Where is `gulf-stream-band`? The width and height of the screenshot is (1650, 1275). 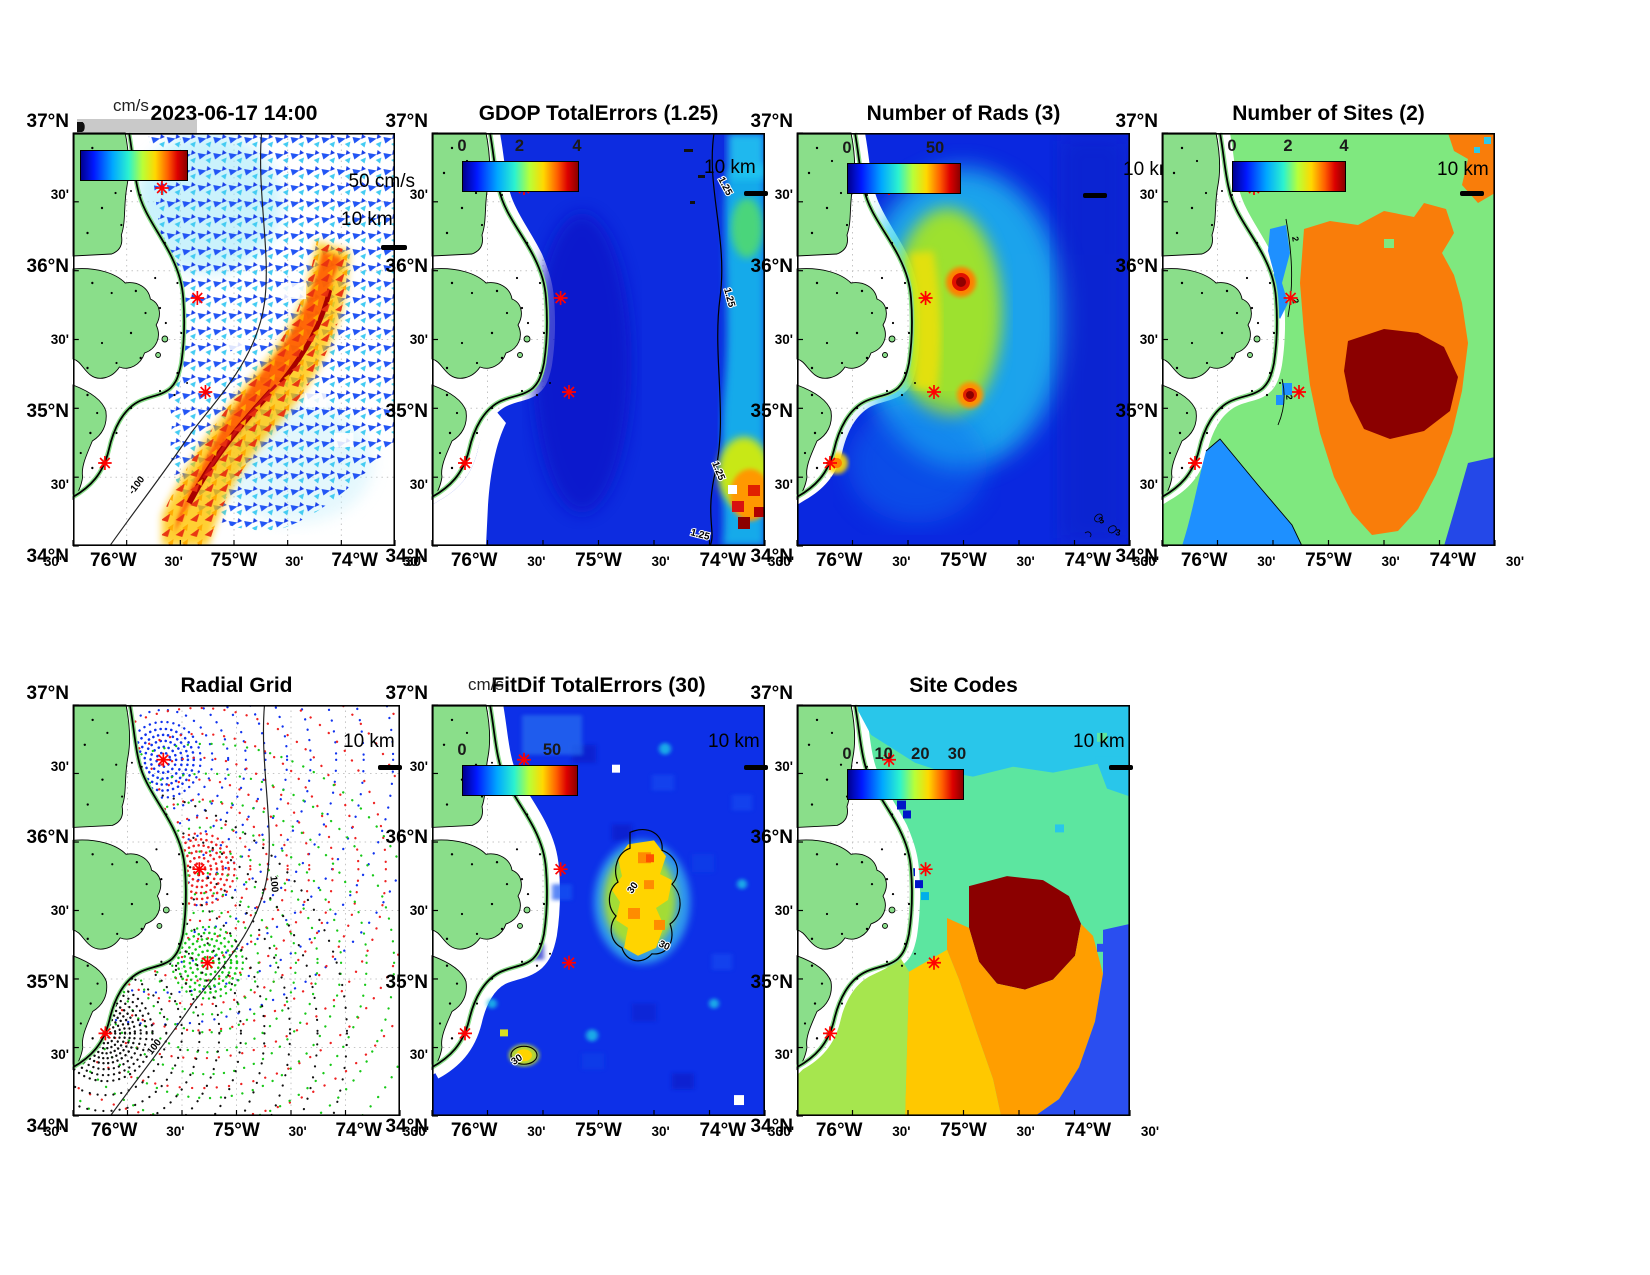
gulf-stream-band is located at coordinates (255, 393).